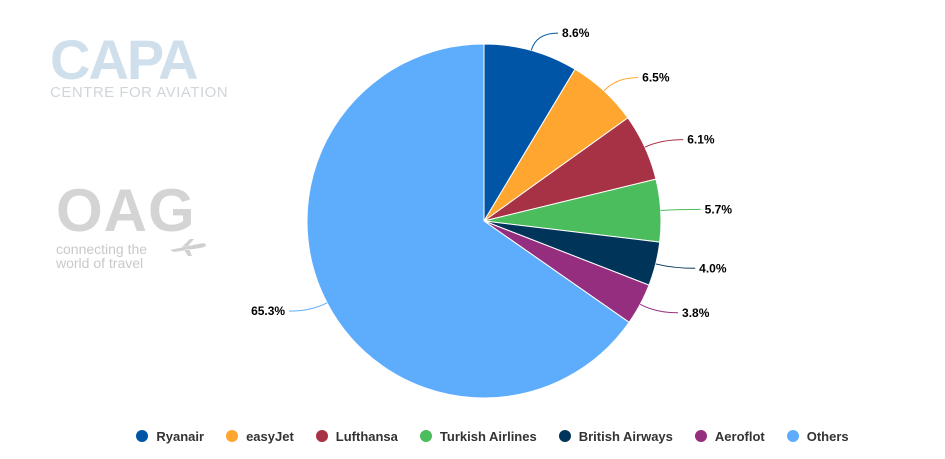  What do you see at coordinates (675, 266) in the screenshot?
I see `connector-british-airways` at bounding box center [675, 266].